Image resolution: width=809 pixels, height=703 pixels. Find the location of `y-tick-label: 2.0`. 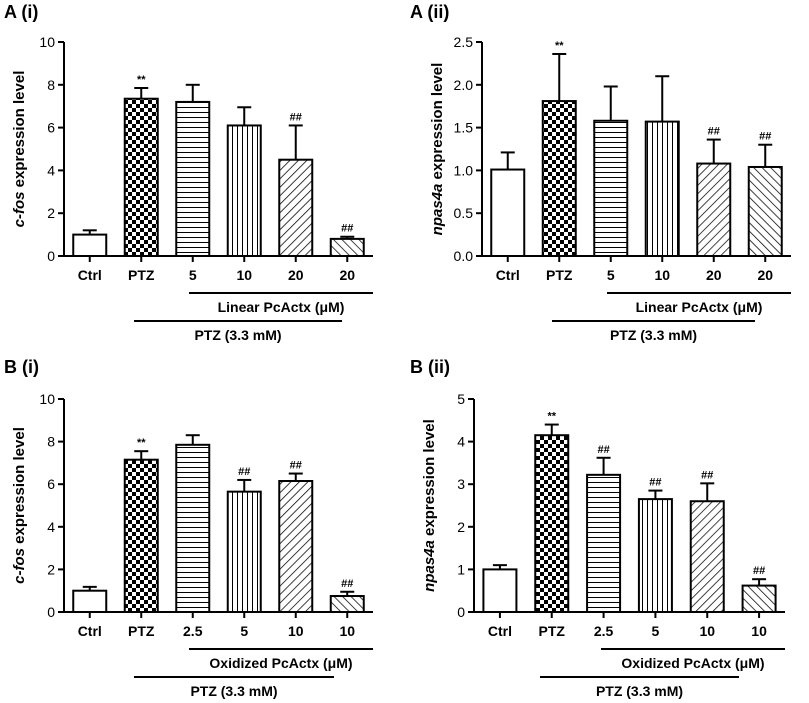

y-tick-label: 2.0 is located at coordinates (464, 85).